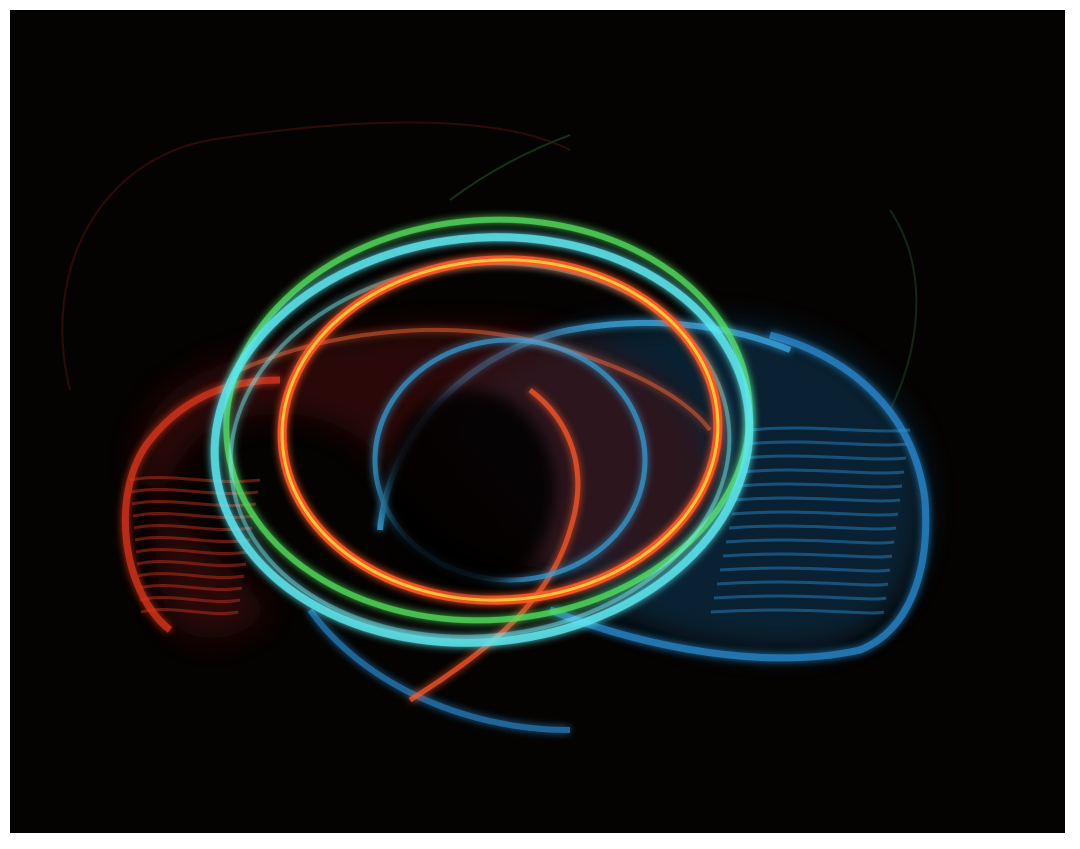 The width and height of the screenshot is (1080, 849). I want to click on dark-center, so click(470, 490).